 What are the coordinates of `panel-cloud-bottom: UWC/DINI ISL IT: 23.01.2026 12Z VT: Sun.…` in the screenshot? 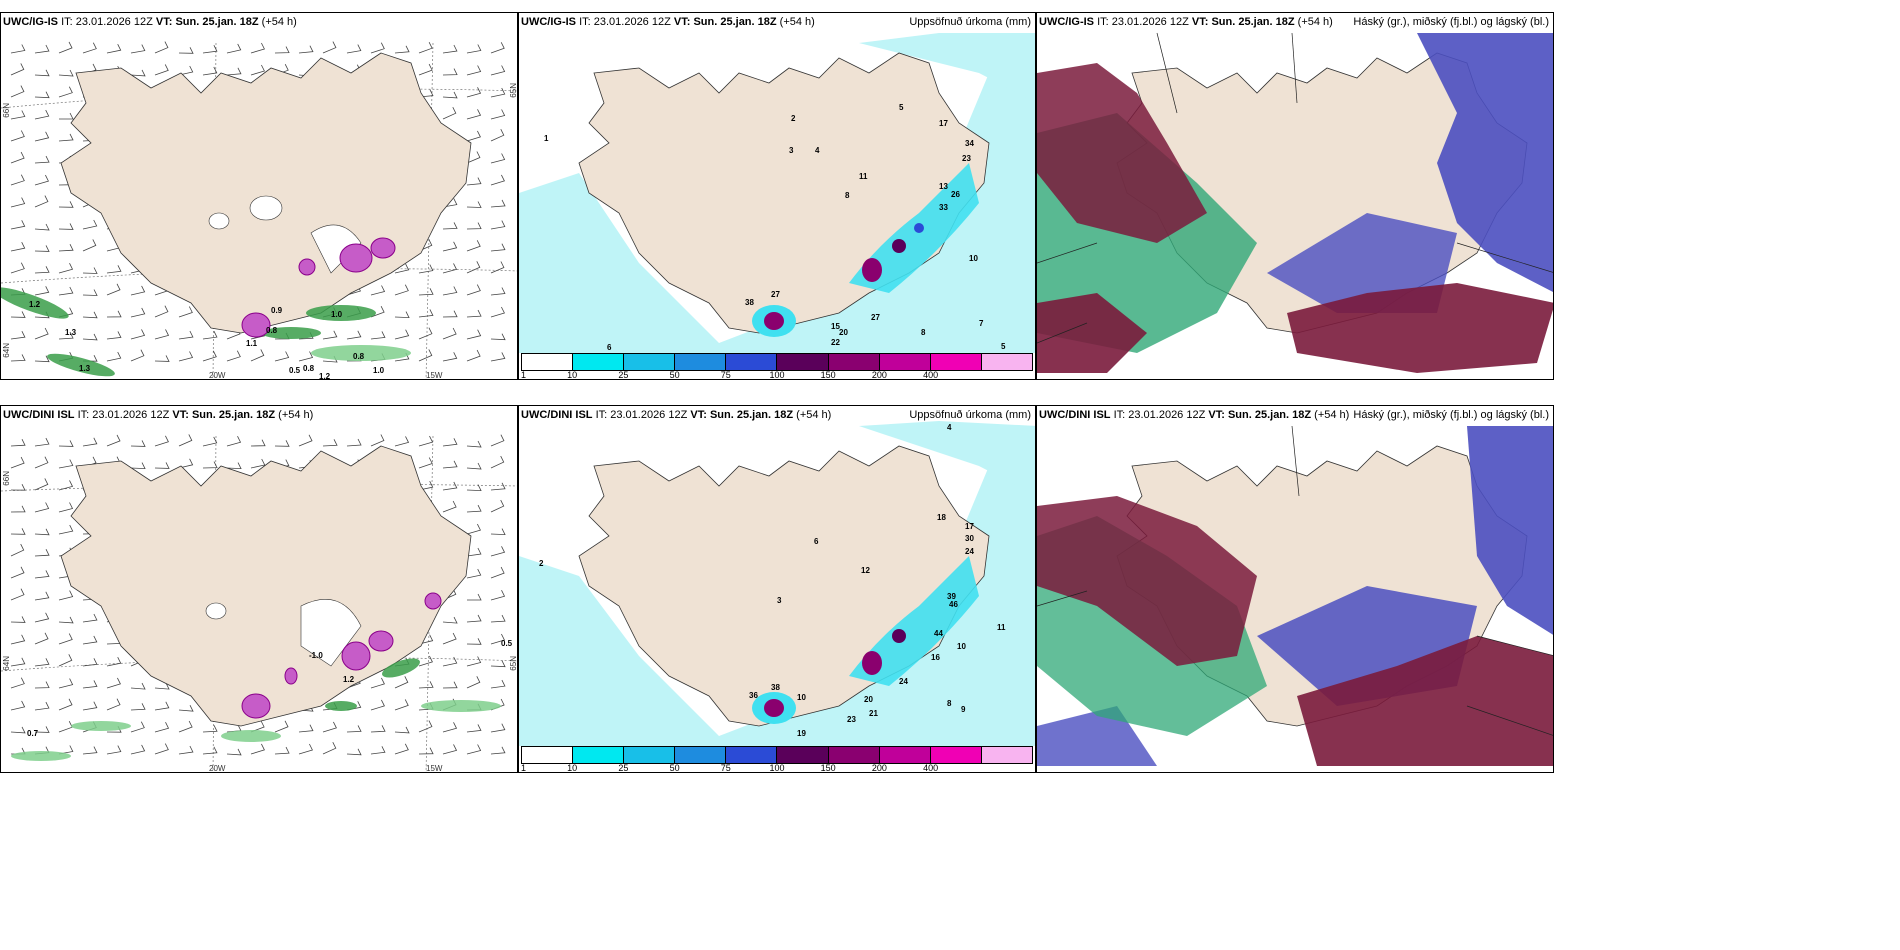 It's located at (1295, 589).